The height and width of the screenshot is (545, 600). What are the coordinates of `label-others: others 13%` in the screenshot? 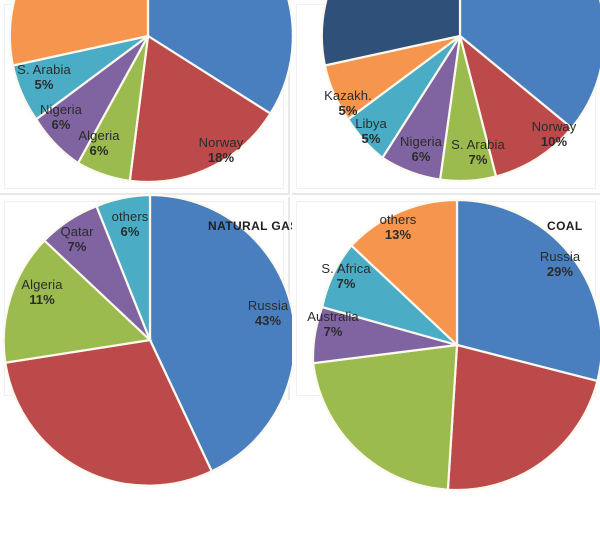 It's located at (398, 227).